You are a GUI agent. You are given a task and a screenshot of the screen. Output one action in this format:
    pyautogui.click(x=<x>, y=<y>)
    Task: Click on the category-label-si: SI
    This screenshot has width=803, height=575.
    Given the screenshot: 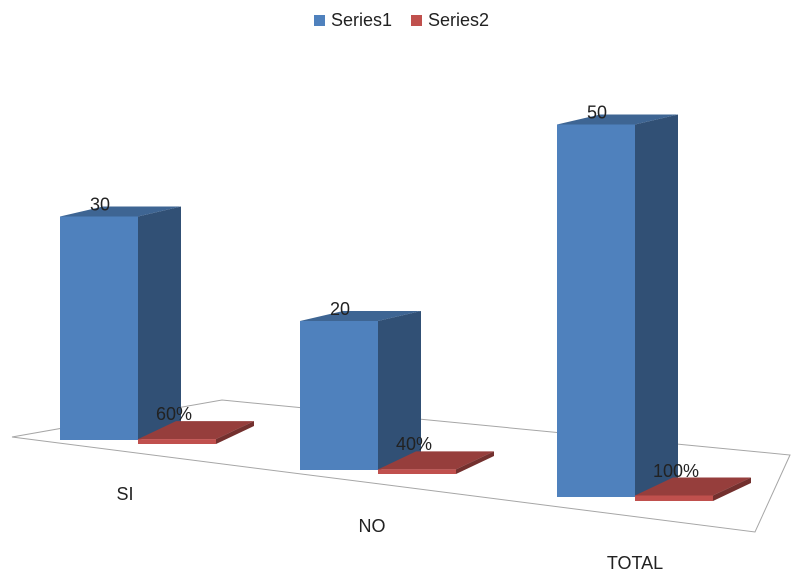 What is the action you would take?
    pyautogui.click(x=124, y=494)
    